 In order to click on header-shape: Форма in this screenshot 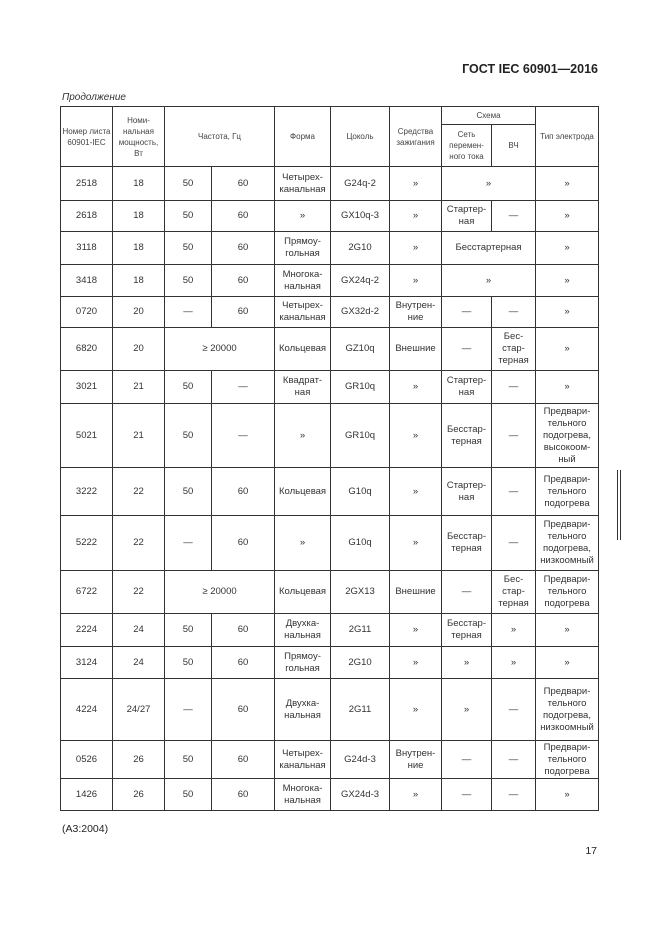, I will do `click(303, 136)`.